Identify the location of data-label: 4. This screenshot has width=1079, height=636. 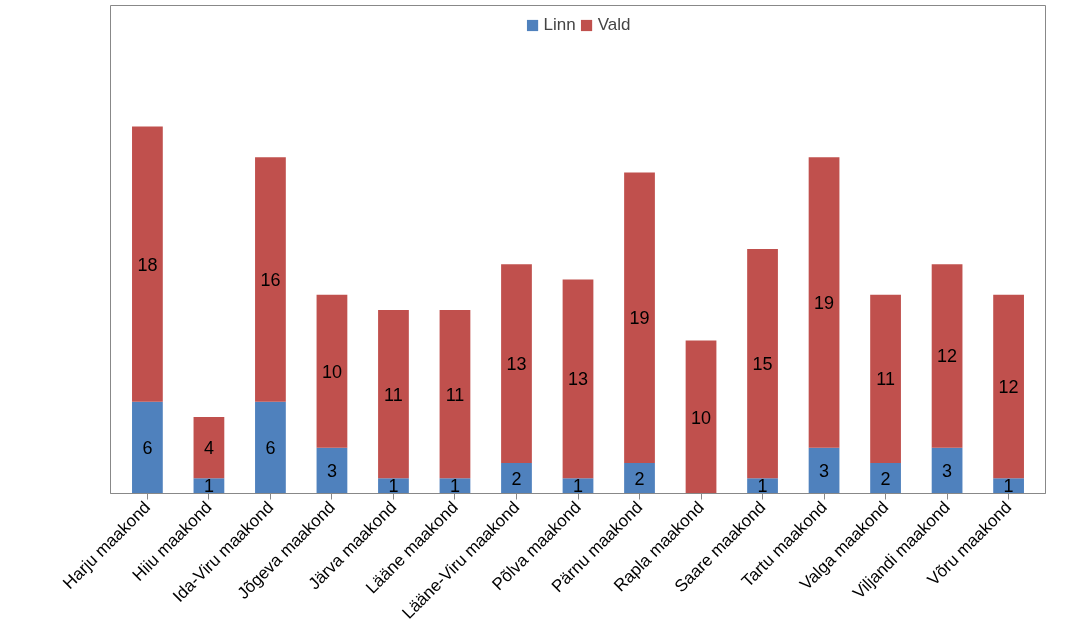
(208, 448).